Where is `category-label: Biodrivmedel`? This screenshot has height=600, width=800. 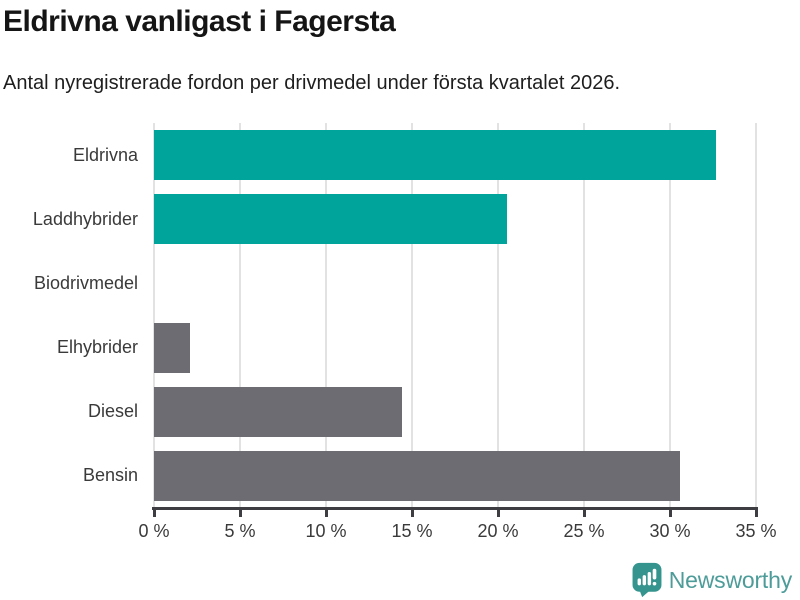
category-label: Biodrivmedel is located at coordinates (85, 282).